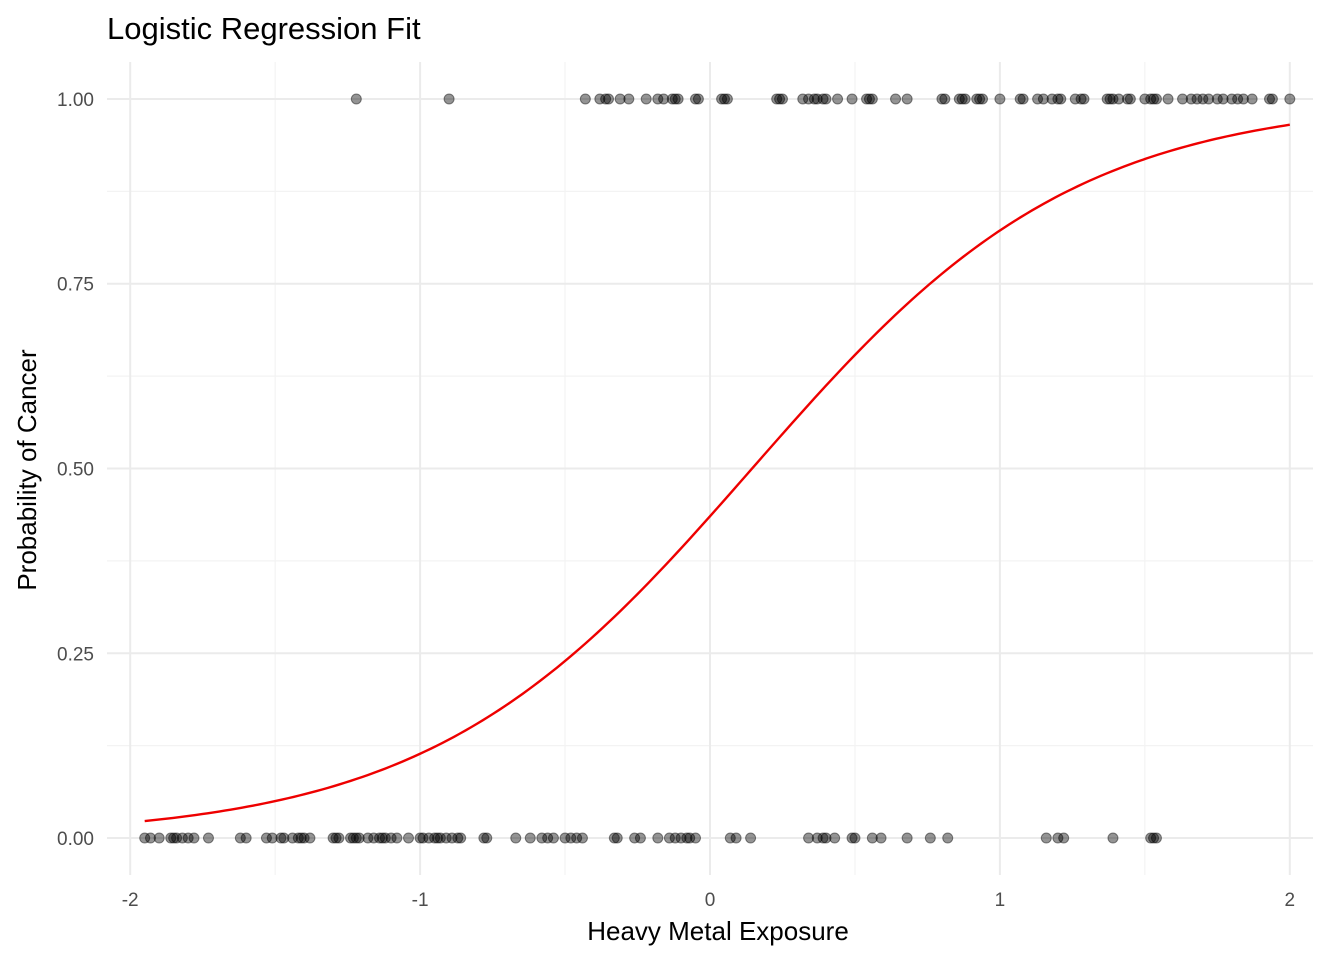  Describe the element at coordinates (27, 470) in the screenshot. I see `y-axis-title: Probability of Cancer` at that location.